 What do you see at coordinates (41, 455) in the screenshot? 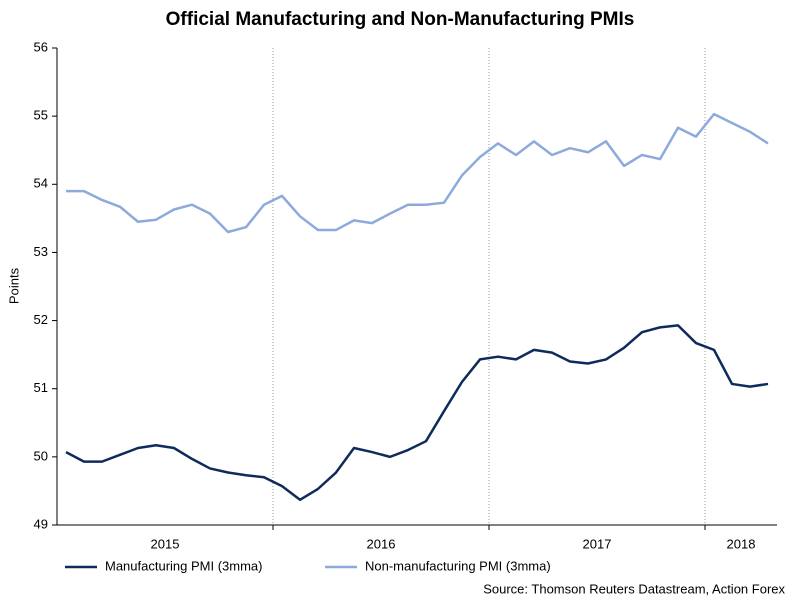
I see `y-tick-label: 50` at bounding box center [41, 455].